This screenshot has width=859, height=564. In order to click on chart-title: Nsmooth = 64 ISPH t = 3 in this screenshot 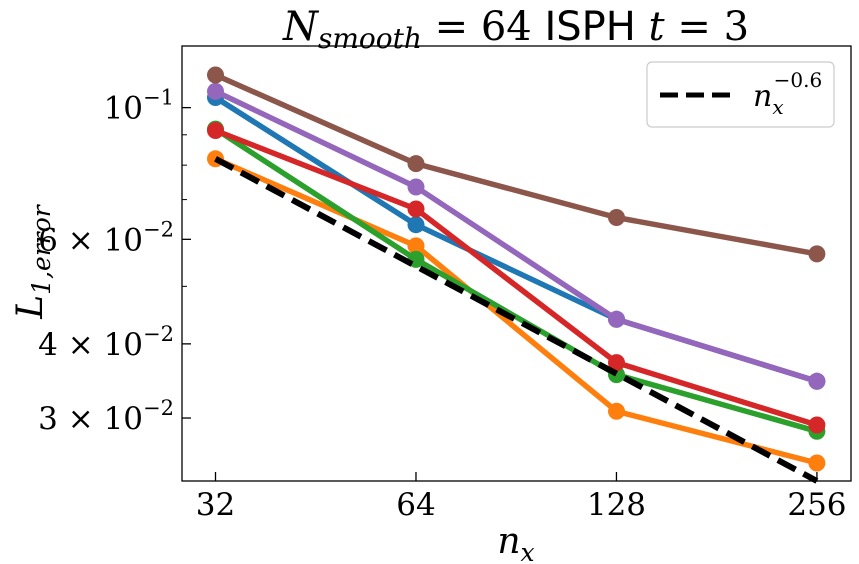, I will do `click(515, 29)`.